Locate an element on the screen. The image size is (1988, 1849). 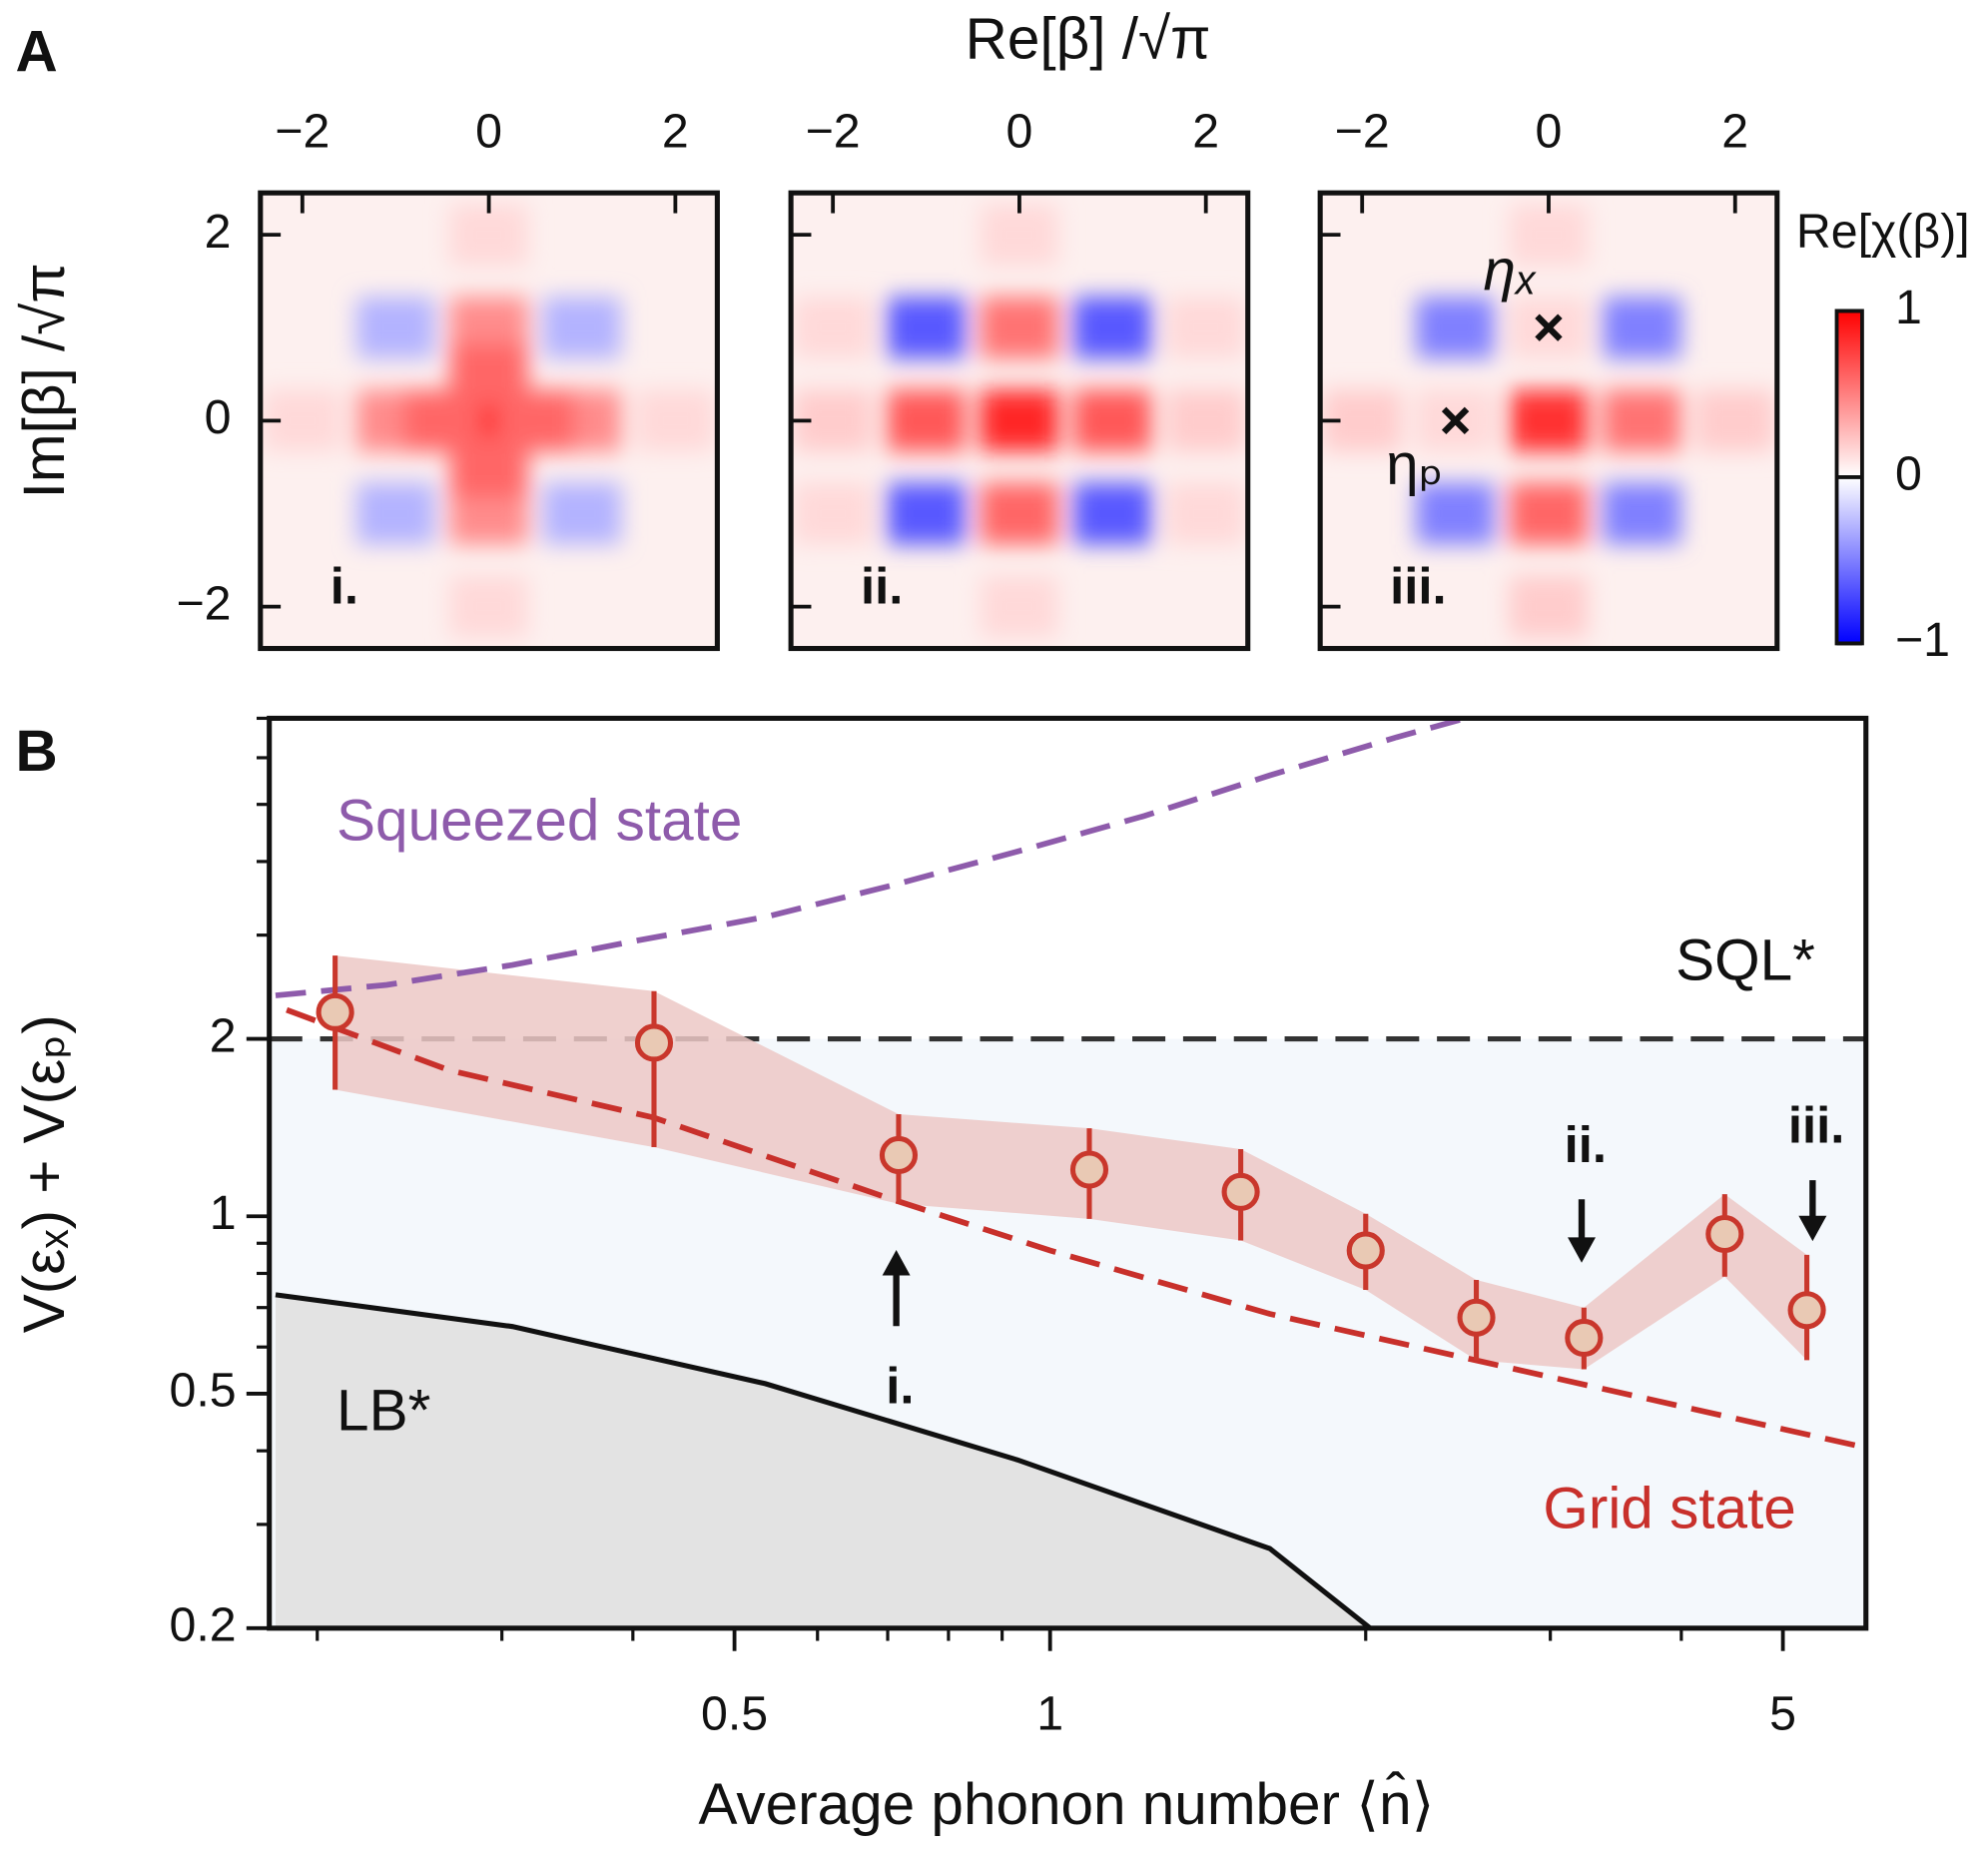
panel-label: A is located at coordinates (36, 52).